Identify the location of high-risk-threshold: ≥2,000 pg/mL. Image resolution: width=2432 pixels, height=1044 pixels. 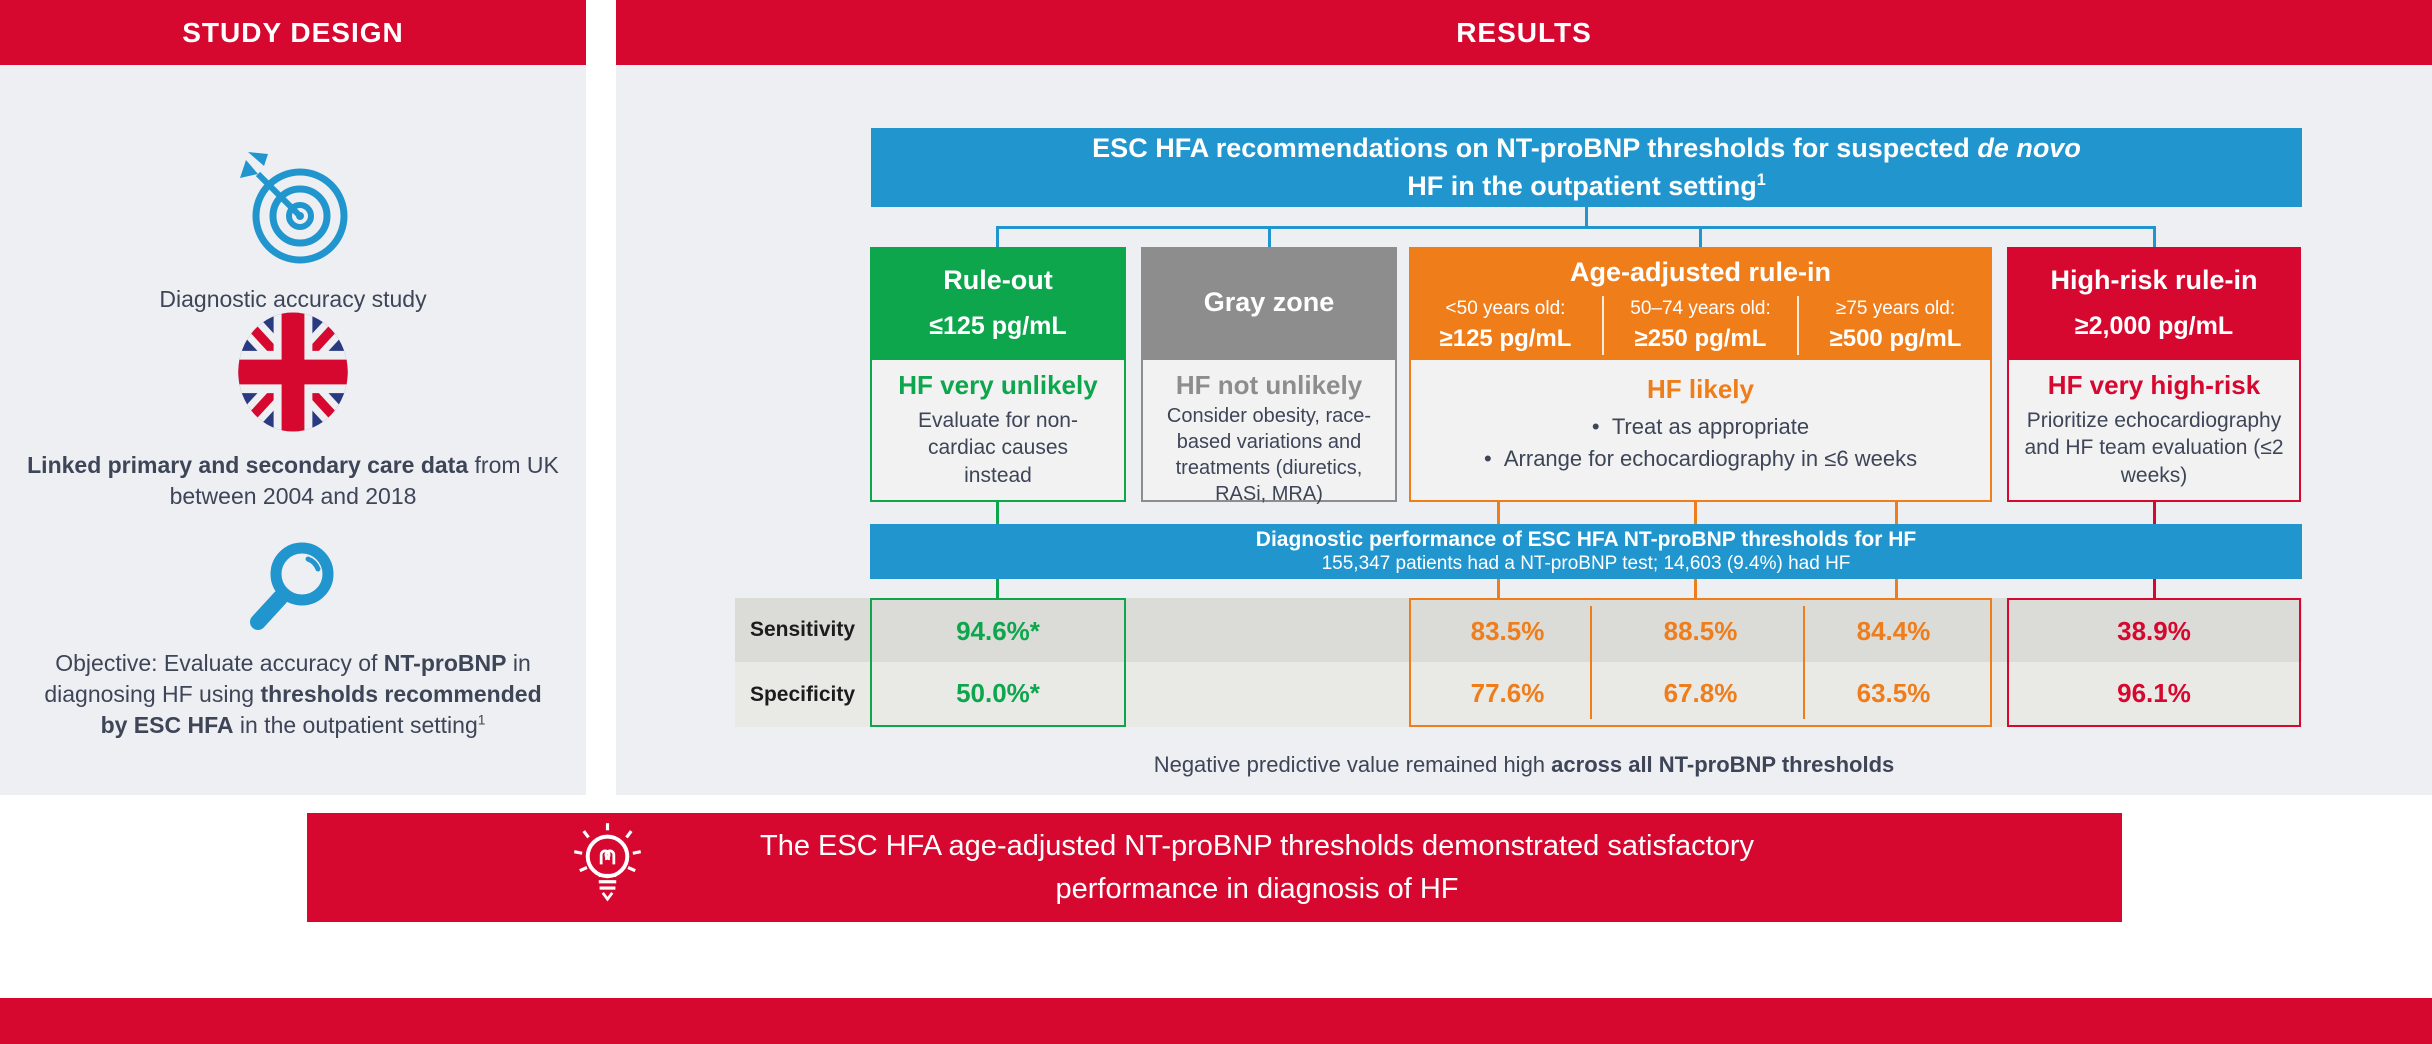
(2154, 325).